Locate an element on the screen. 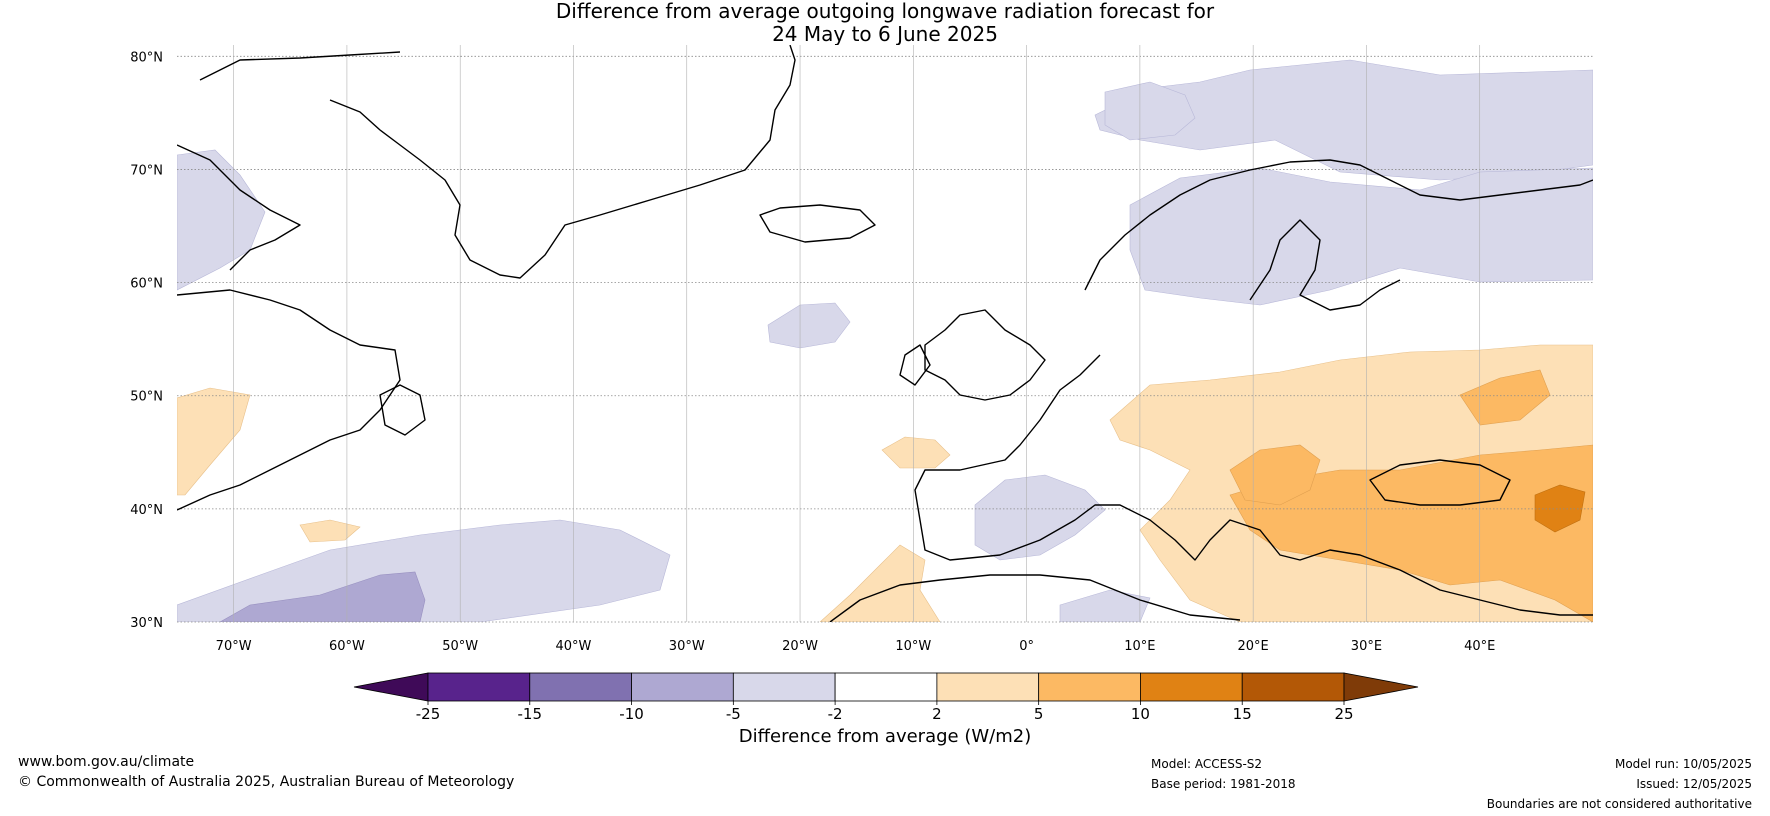  footer-model: Model: ACCESS-S2 is located at coordinates (1207, 764).